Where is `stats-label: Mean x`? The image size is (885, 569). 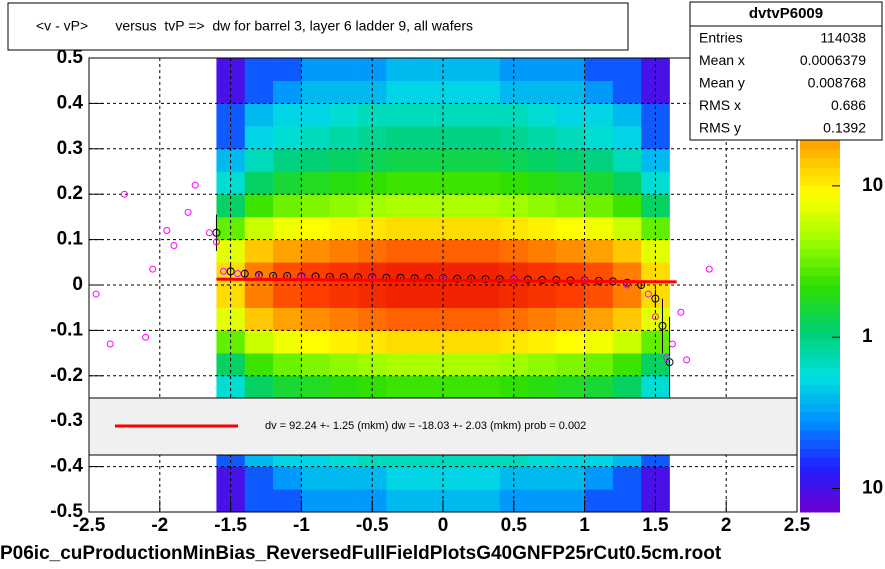
stats-label: Mean x is located at coordinates (722, 60).